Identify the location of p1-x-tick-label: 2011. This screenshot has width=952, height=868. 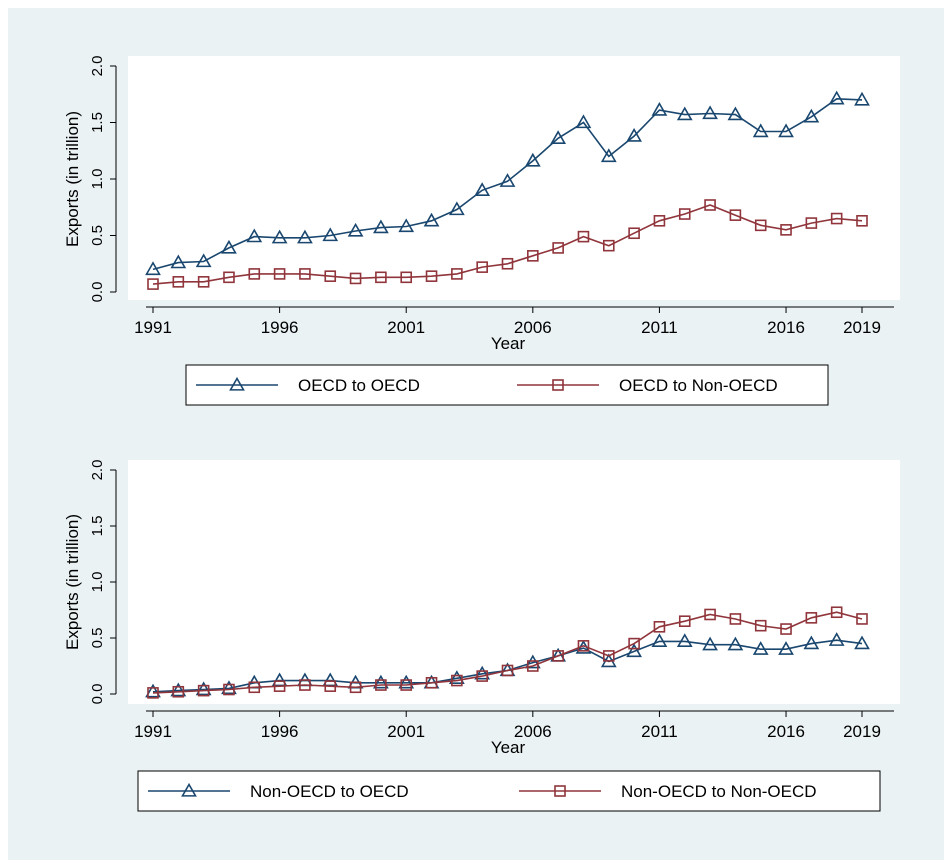
(659, 327).